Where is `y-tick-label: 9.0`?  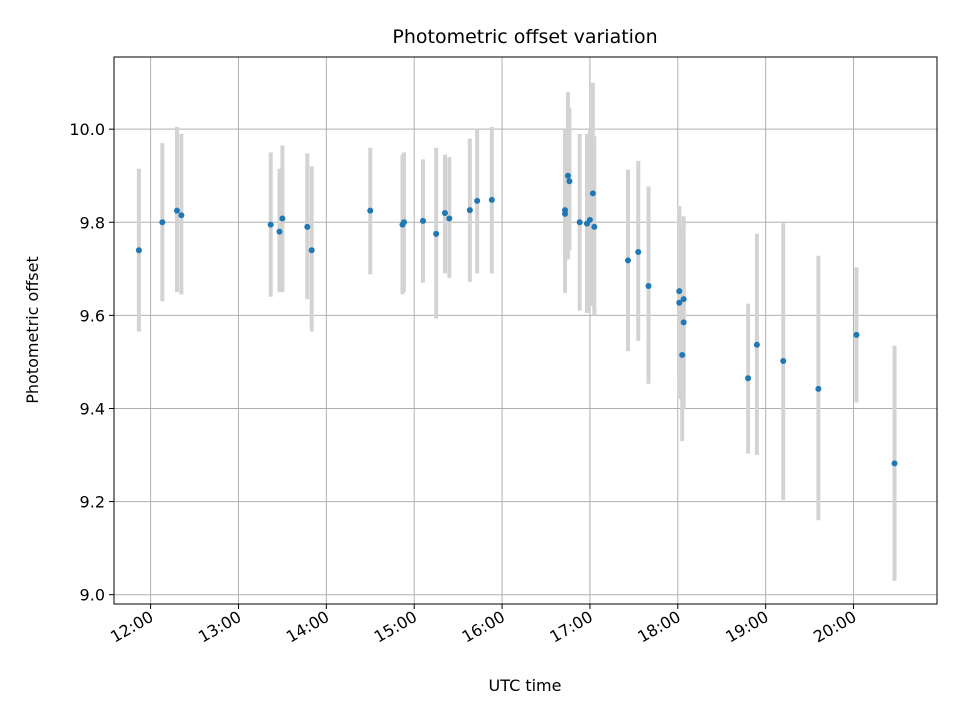 y-tick-label: 9.0 is located at coordinates (92, 595).